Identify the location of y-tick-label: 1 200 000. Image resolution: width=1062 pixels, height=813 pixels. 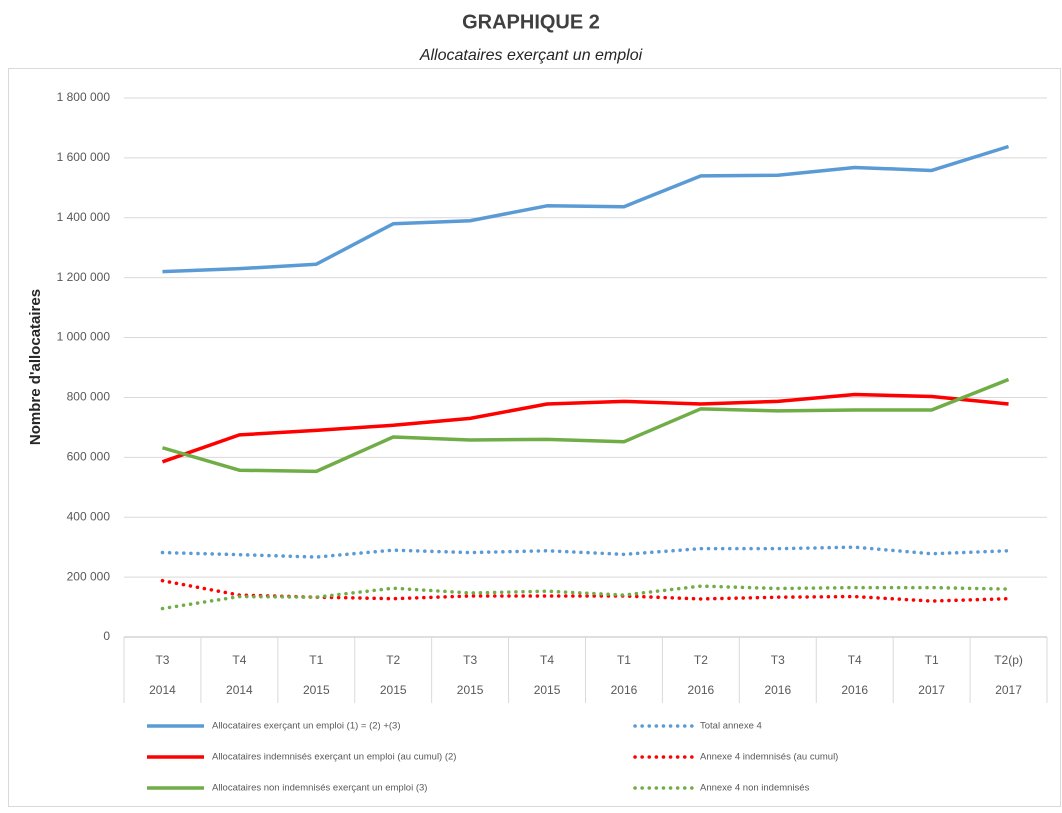
(84, 277).